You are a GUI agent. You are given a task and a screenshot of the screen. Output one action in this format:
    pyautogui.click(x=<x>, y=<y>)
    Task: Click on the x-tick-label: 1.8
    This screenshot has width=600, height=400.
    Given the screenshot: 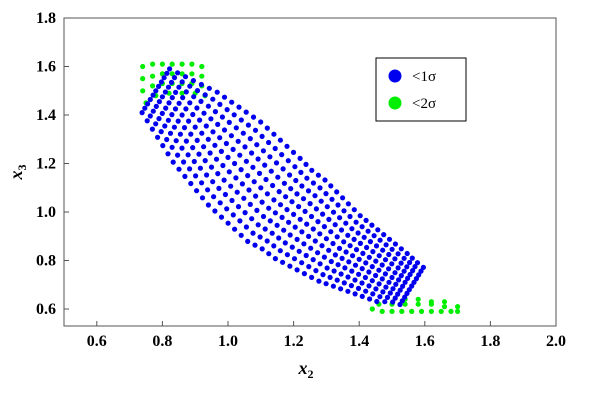 What is the action you would take?
    pyautogui.click(x=490, y=341)
    